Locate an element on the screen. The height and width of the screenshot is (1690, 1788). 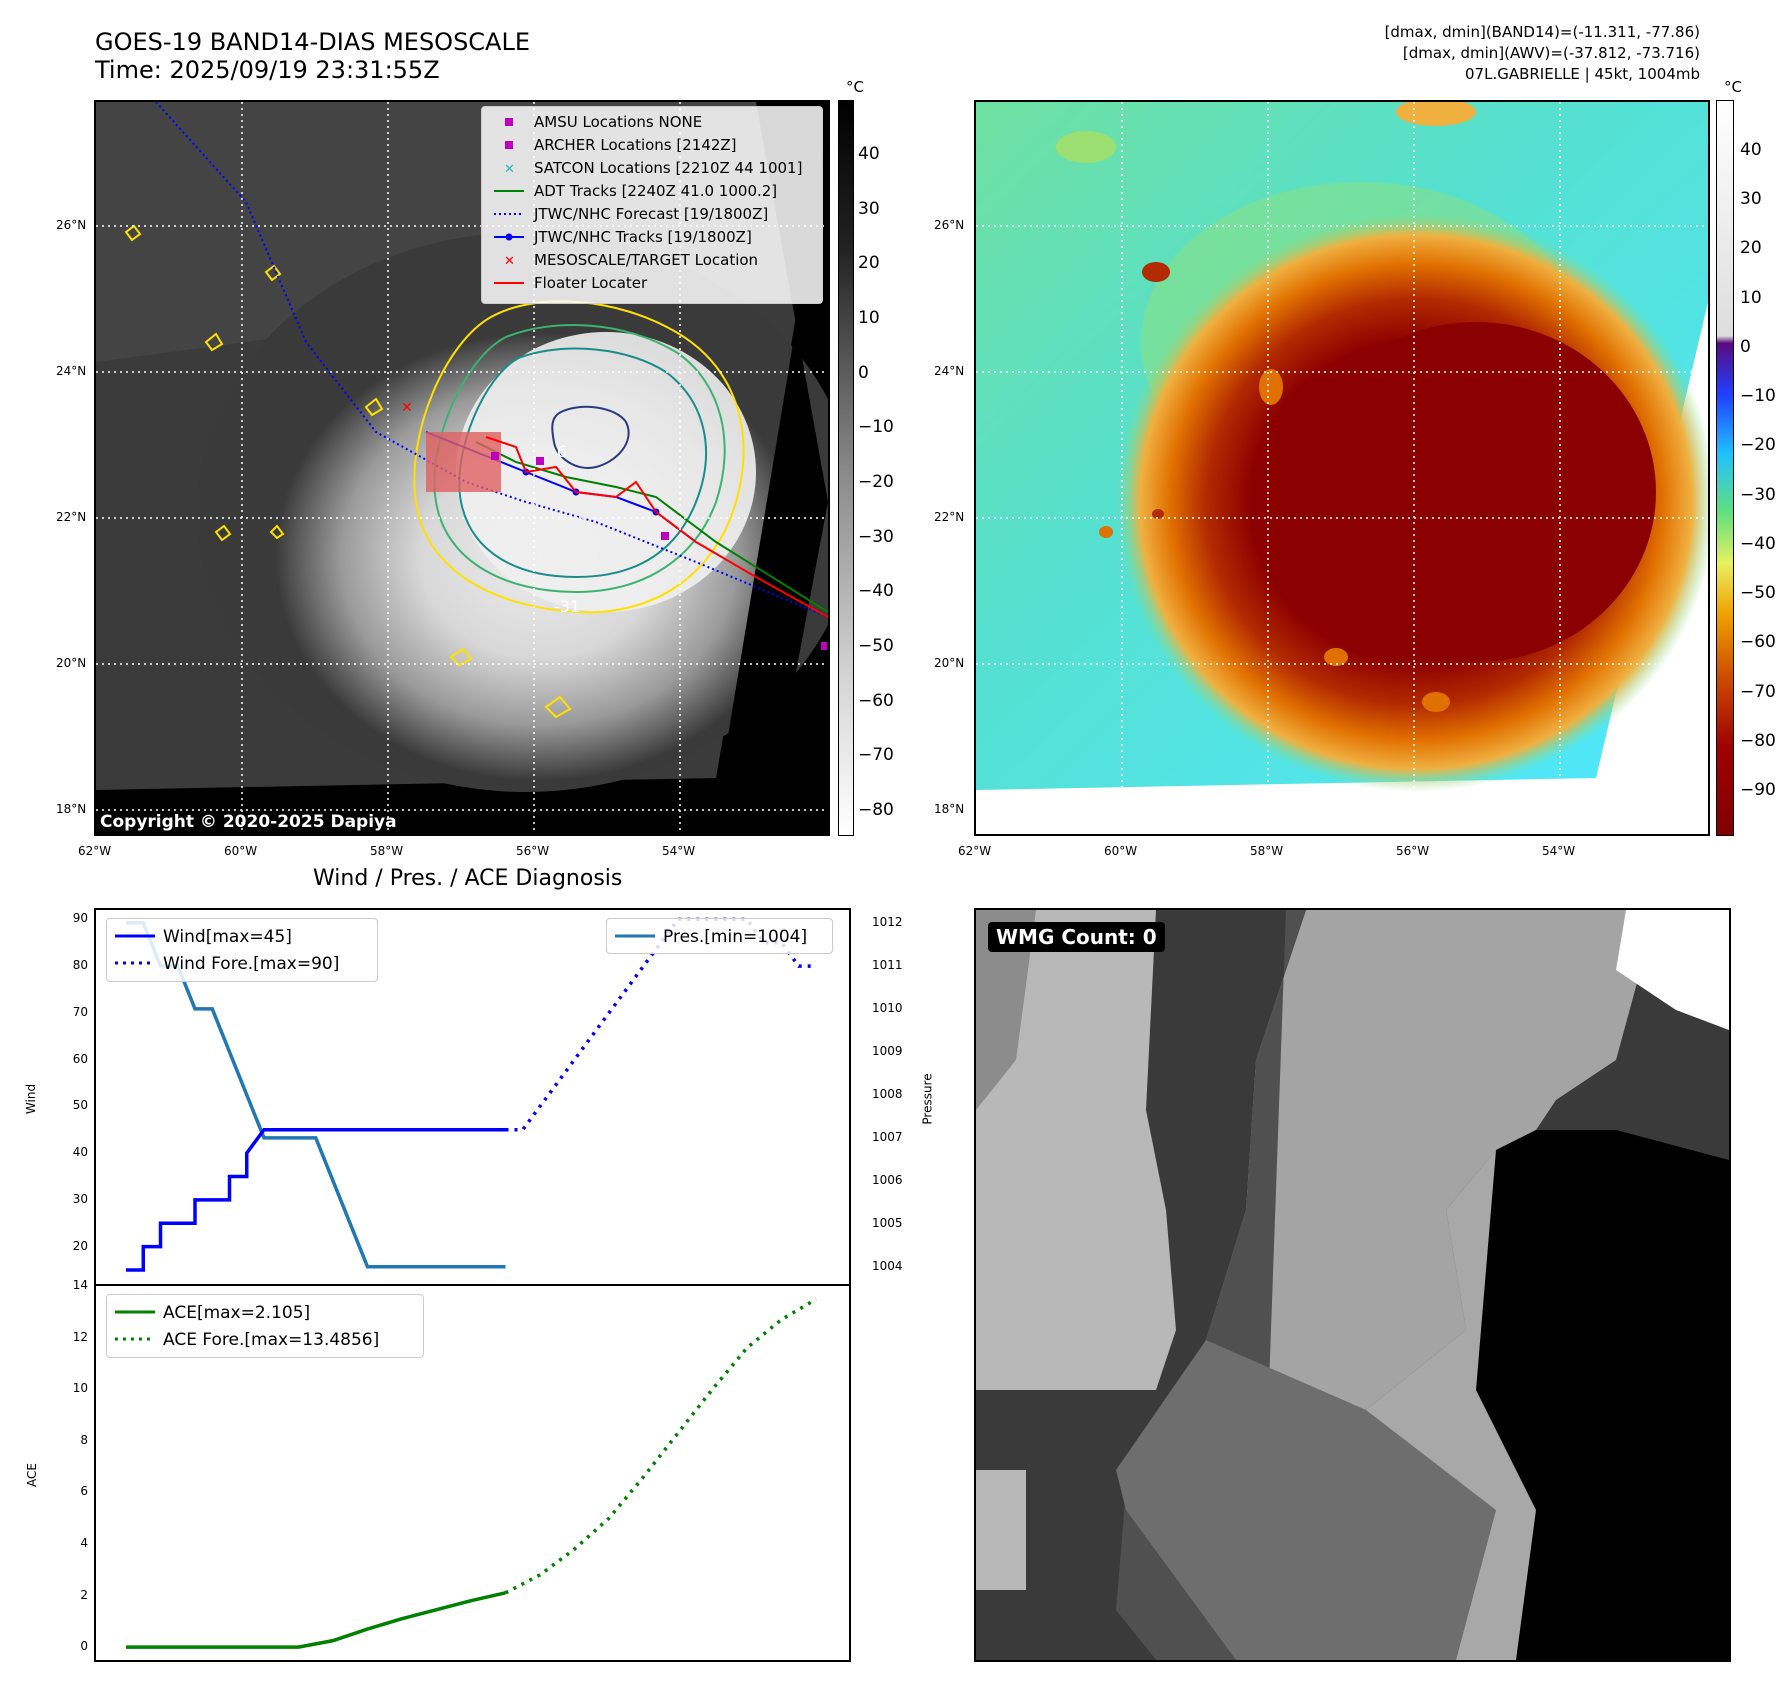
ace-y-tick: 2 is located at coordinates (84, 1594).